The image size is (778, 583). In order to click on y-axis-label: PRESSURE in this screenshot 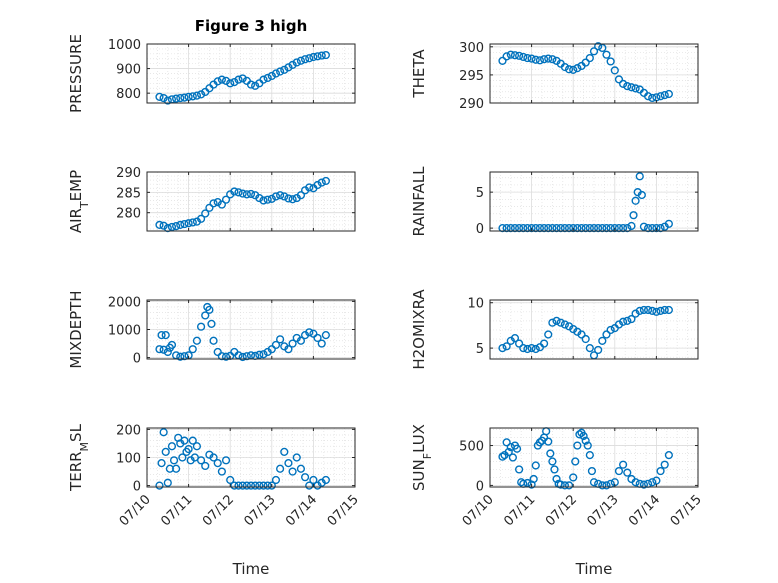, I will do `click(76, 73)`.